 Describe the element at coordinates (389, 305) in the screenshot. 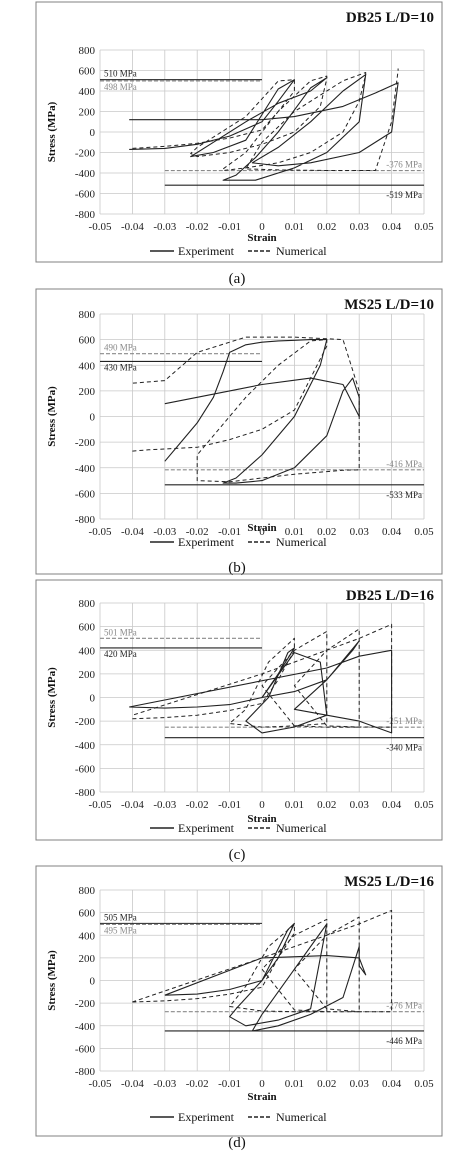

I see `chart-title: MS25 L/D=10` at that location.